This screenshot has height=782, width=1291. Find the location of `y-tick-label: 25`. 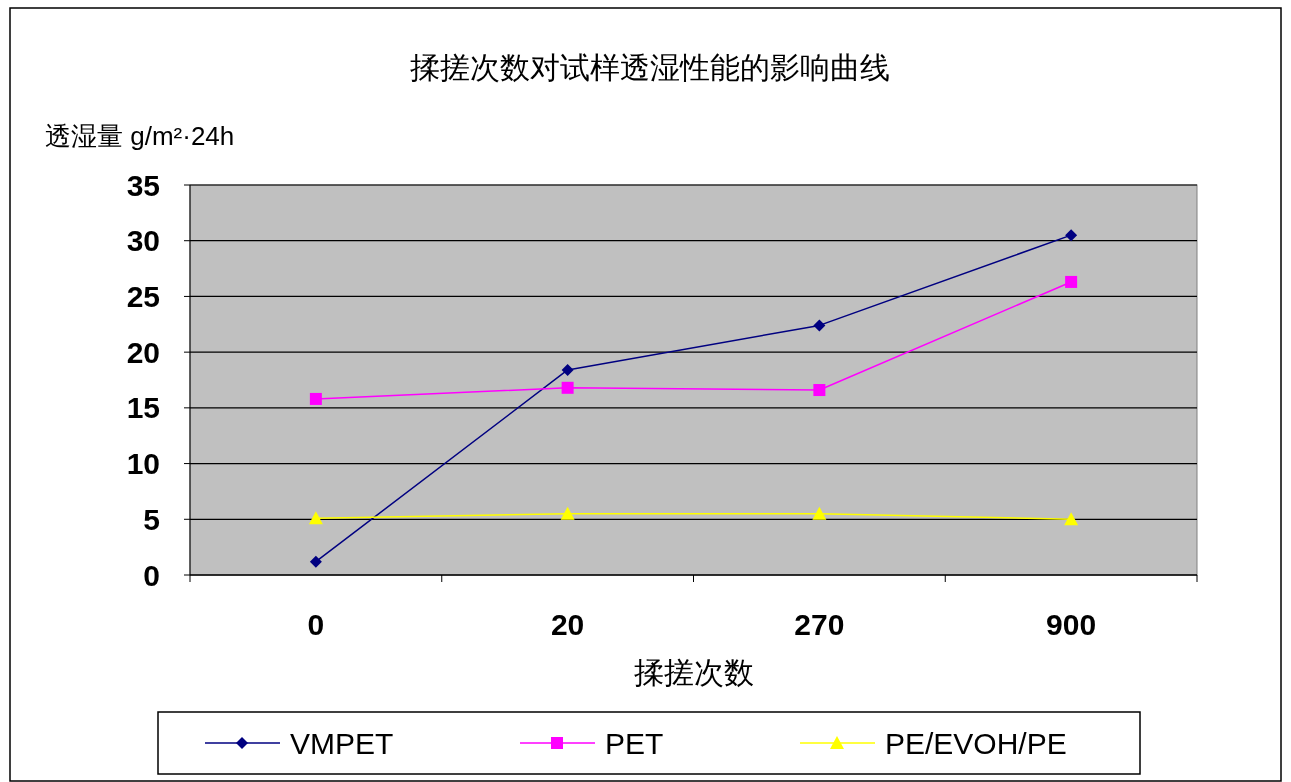

y-tick-label: 25 is located at coordinates (143, 296).